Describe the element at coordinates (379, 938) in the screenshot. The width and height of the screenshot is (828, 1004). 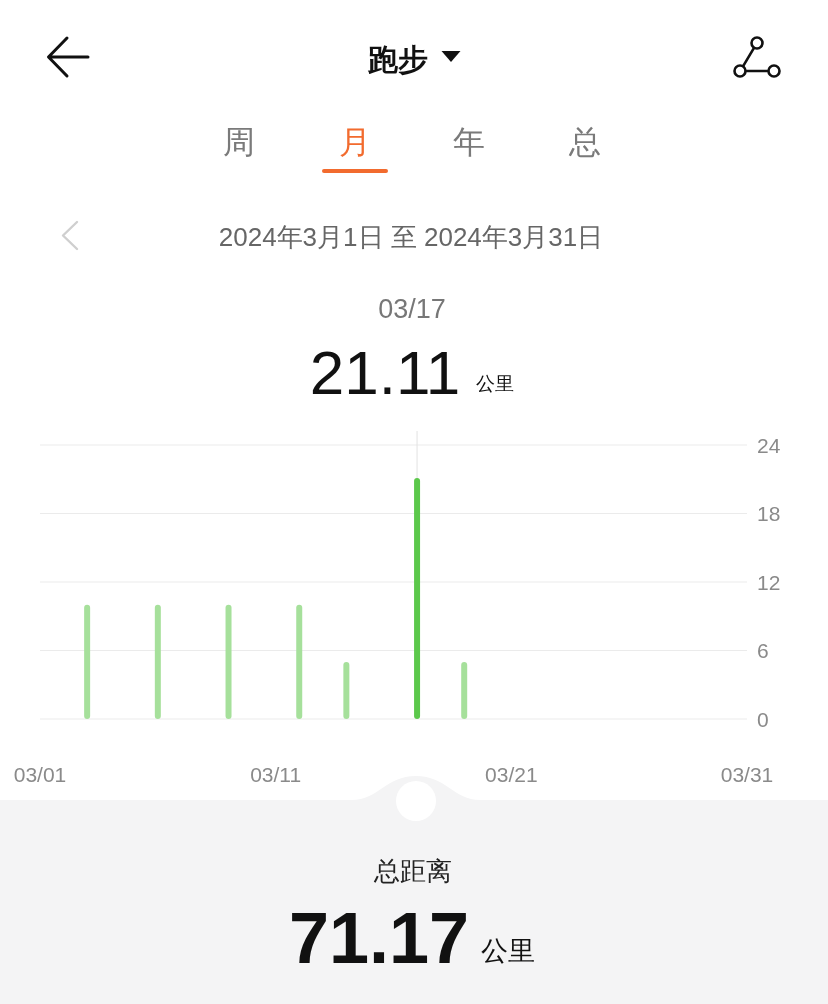
I see `text: 71.17` at that location.